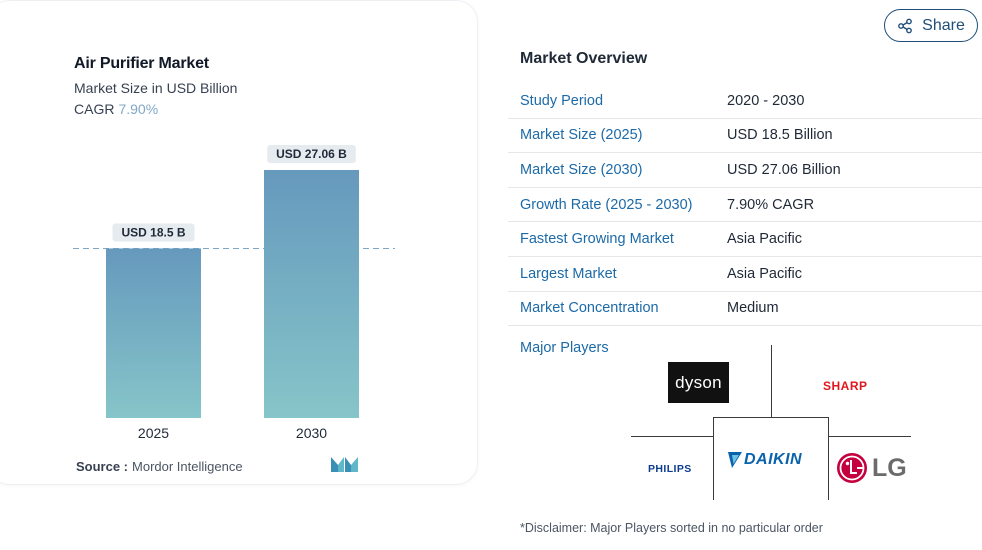 The width and height of the screenshot is (982, 550). I want to click on overview-key: Fastest Growing Market, so click(597, 239).